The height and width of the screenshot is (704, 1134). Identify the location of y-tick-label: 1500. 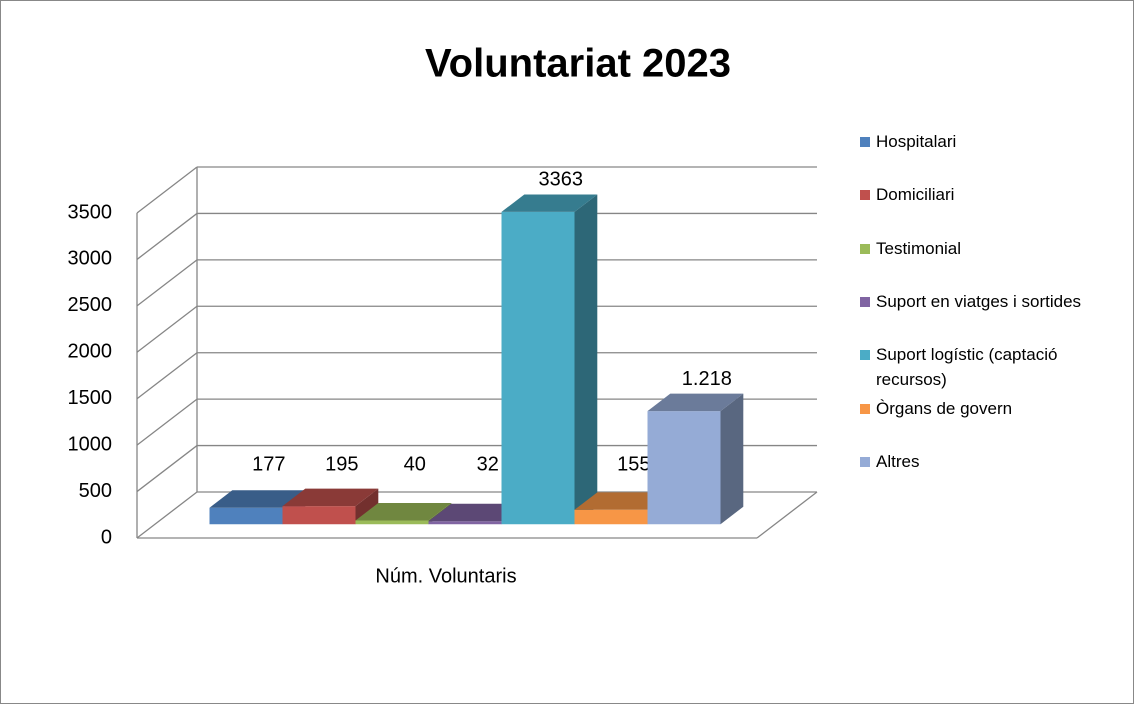
(90, 398).